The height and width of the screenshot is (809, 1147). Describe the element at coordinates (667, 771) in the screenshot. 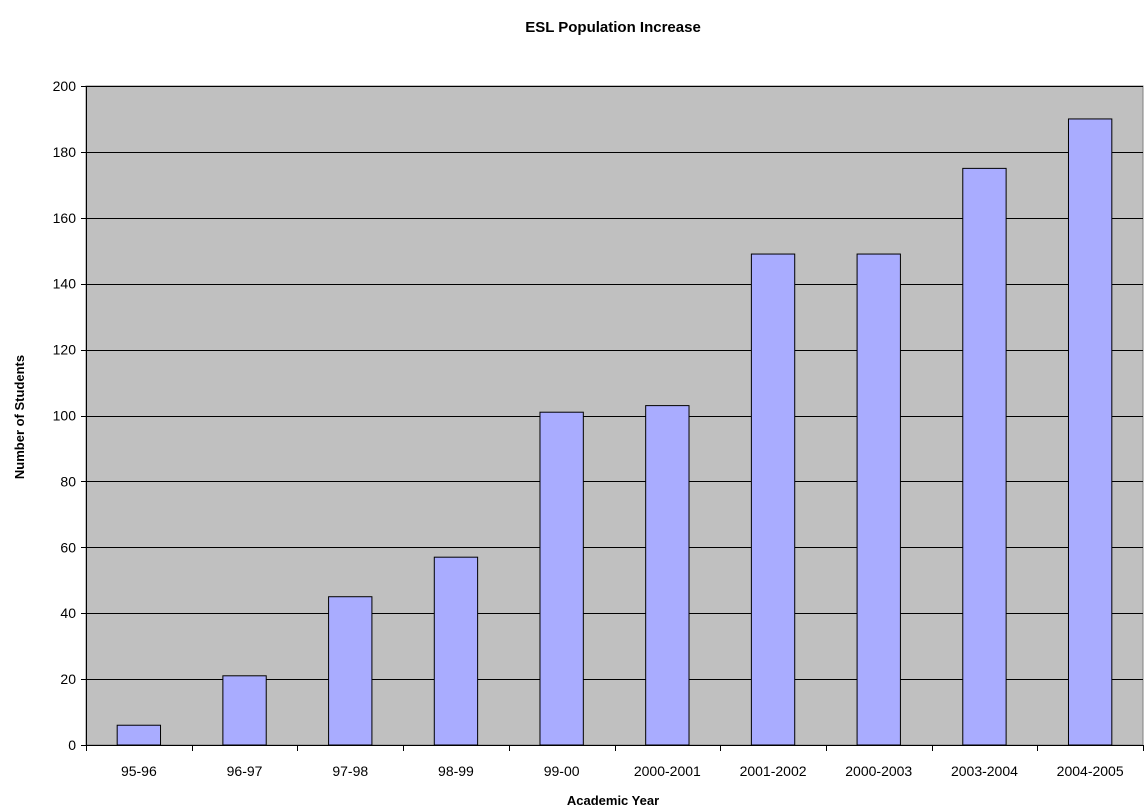

I see `x-tick-label: 2000-2001` at that location.